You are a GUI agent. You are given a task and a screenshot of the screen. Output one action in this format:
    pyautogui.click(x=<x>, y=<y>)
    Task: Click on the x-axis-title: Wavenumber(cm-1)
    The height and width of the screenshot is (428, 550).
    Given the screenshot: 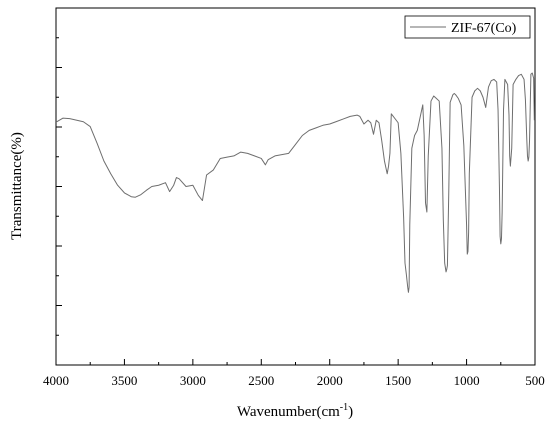 What is the action you would take?
    pyautogui.click(x=295, y=411)
    